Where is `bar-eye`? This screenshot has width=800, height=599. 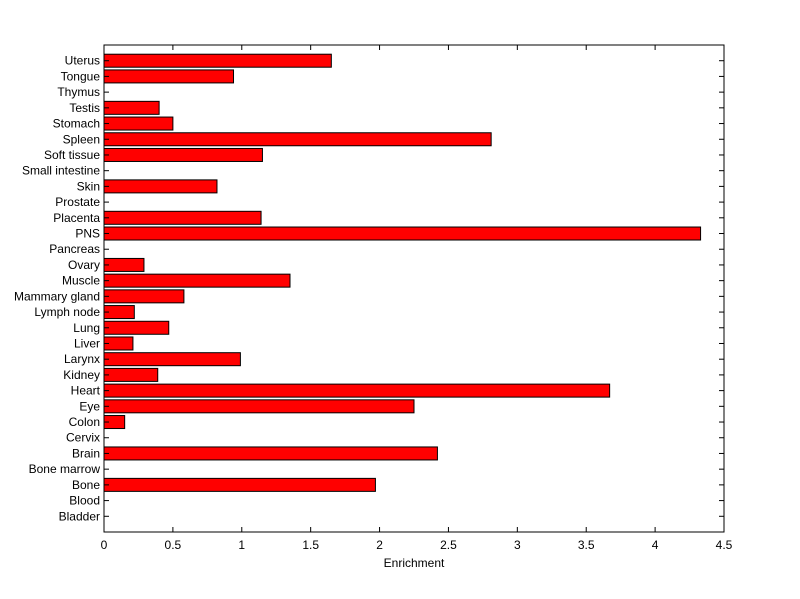
bar-eye is located at coordinates (259, 406).